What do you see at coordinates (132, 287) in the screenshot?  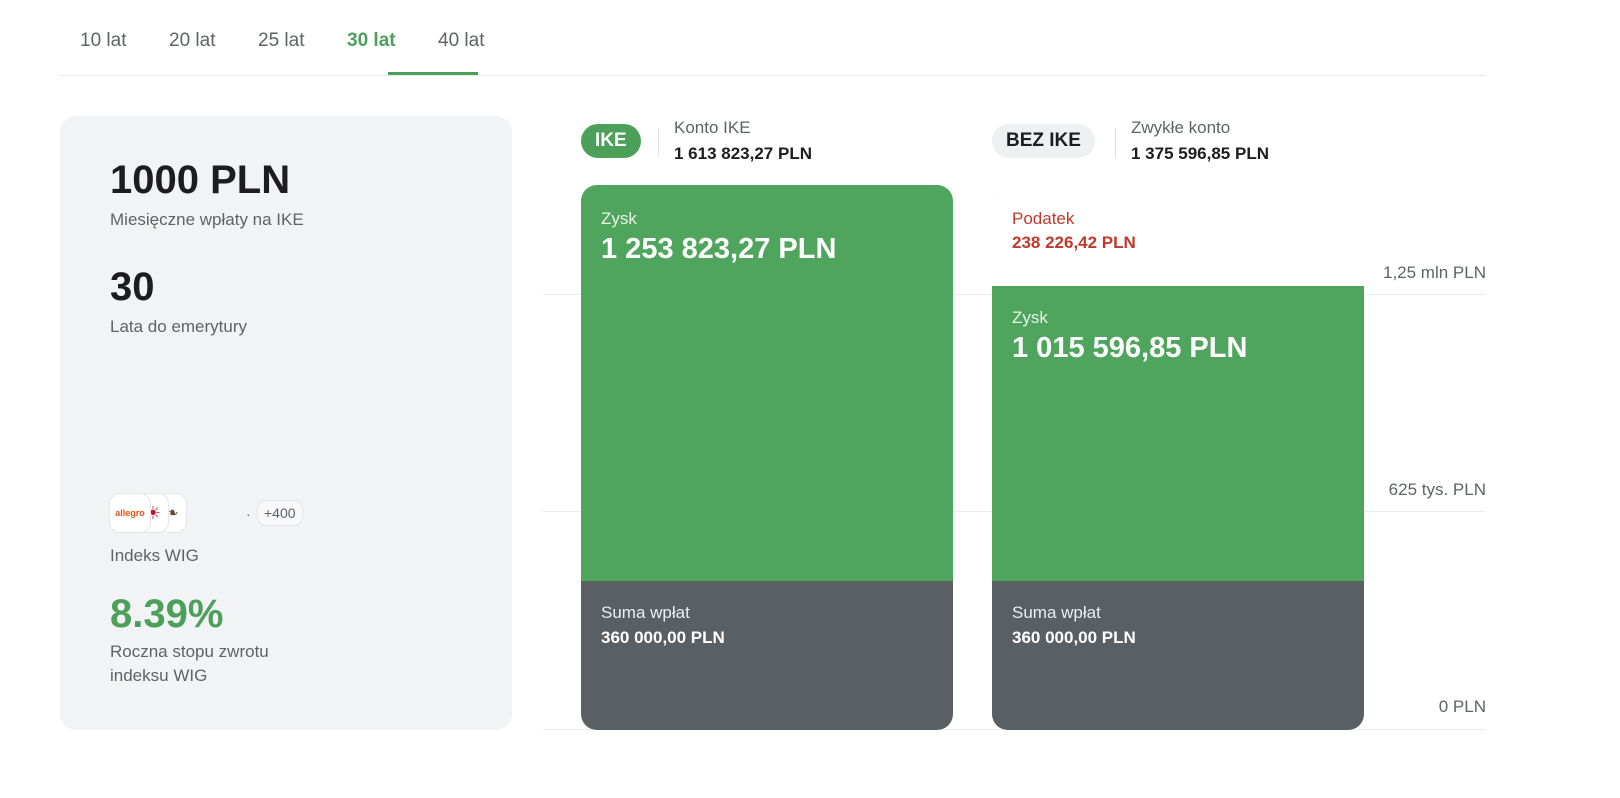 I see `years-to-retirement-value: 30` at bounding box center [132, 287].